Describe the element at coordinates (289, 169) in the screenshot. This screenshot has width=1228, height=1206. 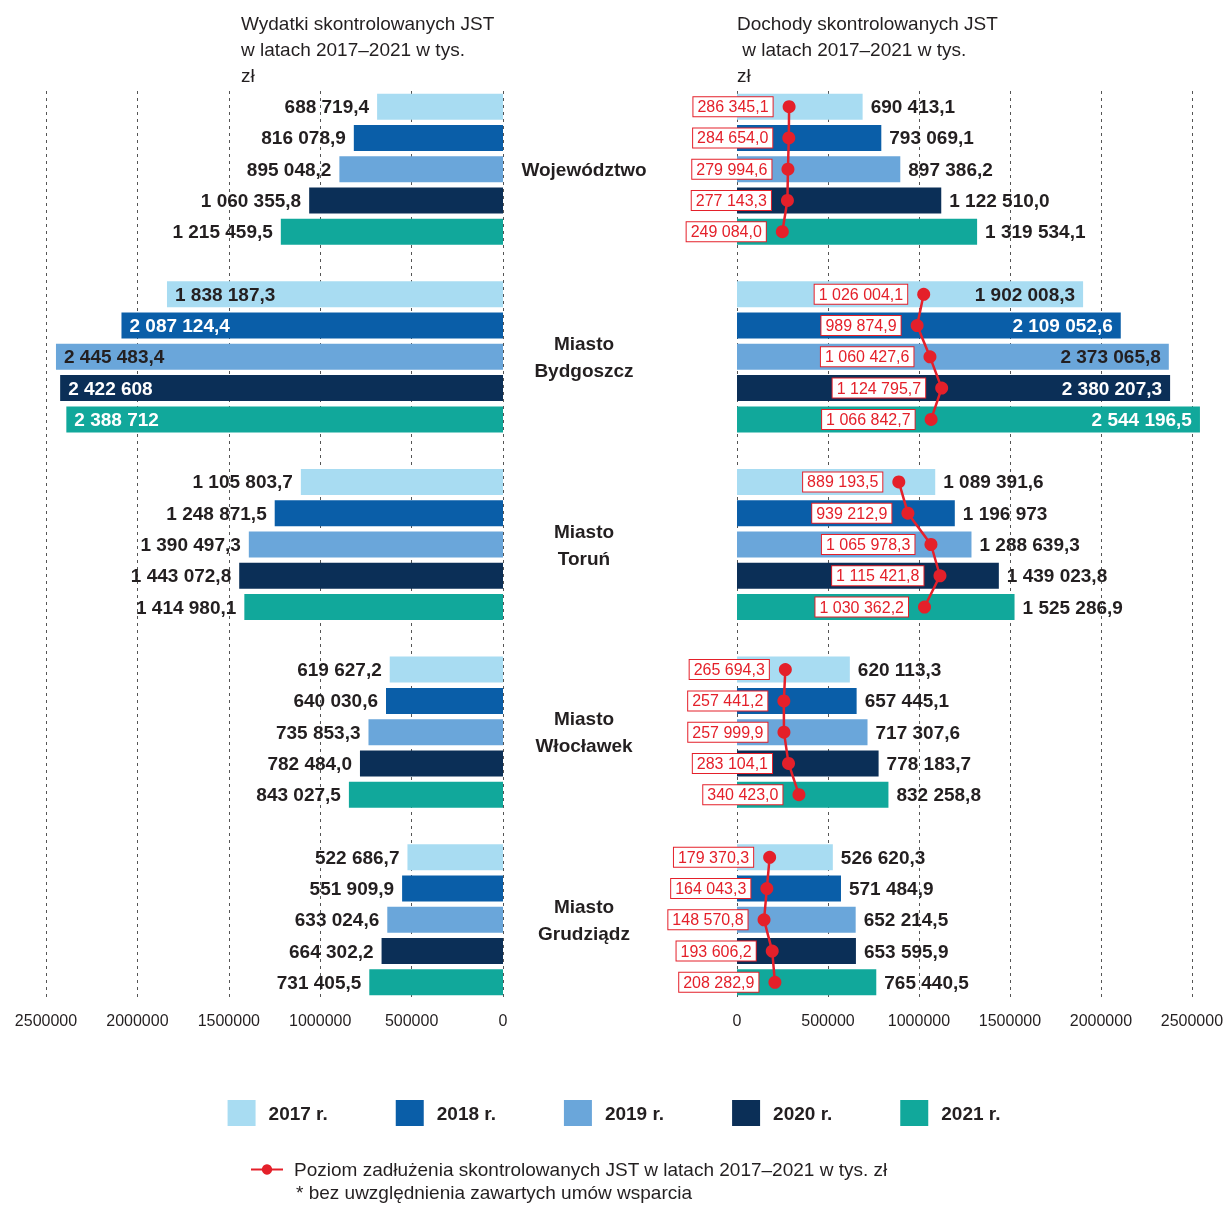
I see `data-label: 895 048,2` at that location.